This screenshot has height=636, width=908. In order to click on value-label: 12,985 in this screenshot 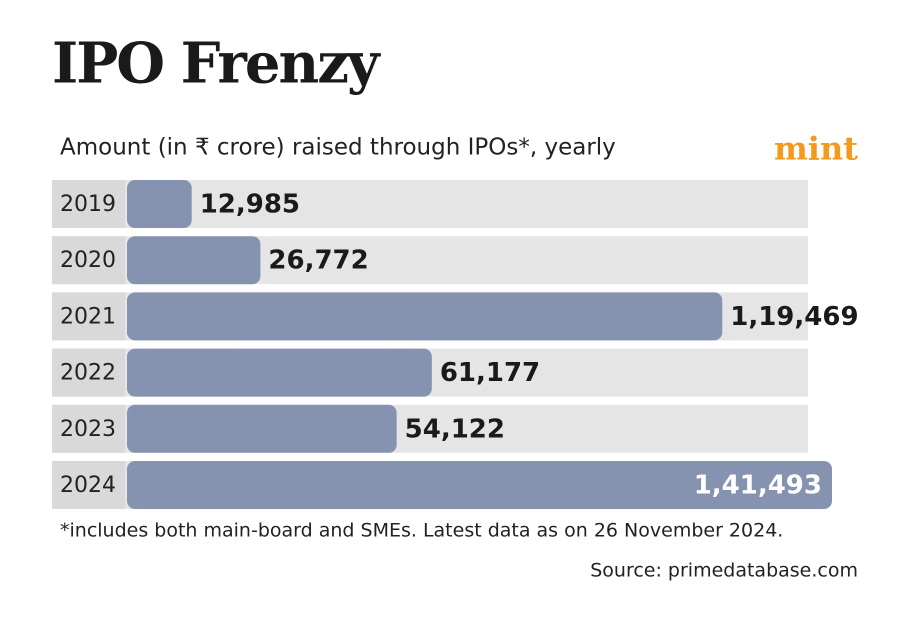, I will do `click(250, 205)`.